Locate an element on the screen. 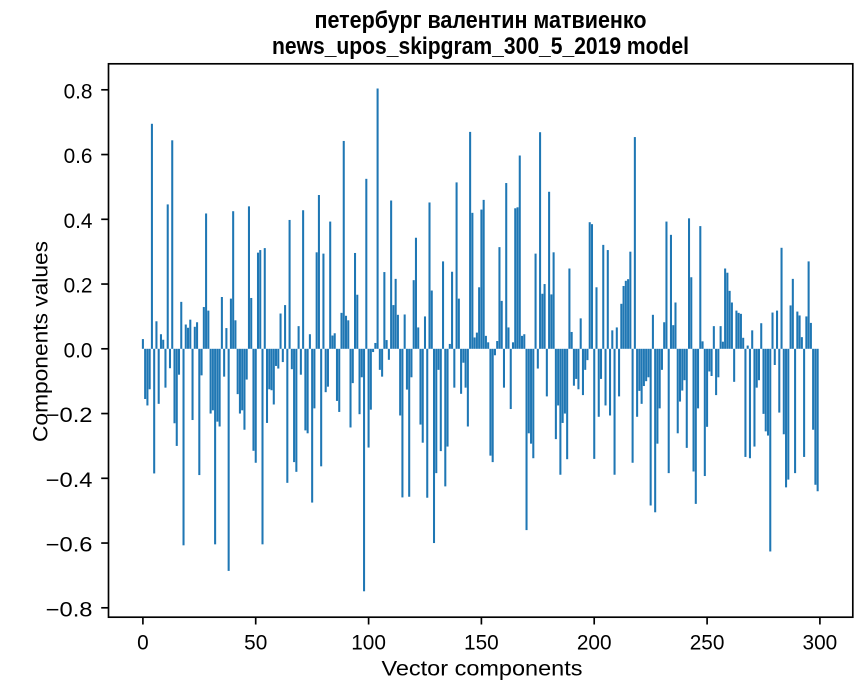 This screenshot has width=867, height=696. svg-text: 0 is located at coordinates (143, 643).